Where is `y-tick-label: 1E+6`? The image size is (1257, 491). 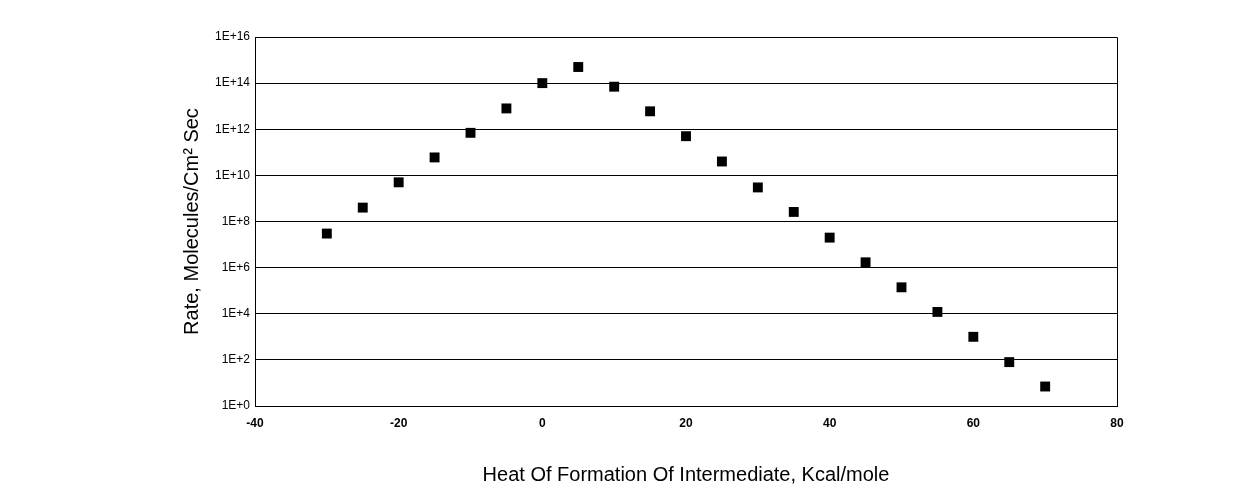
y-tick-label: 1E+6 is located at coordinates (236, 266).